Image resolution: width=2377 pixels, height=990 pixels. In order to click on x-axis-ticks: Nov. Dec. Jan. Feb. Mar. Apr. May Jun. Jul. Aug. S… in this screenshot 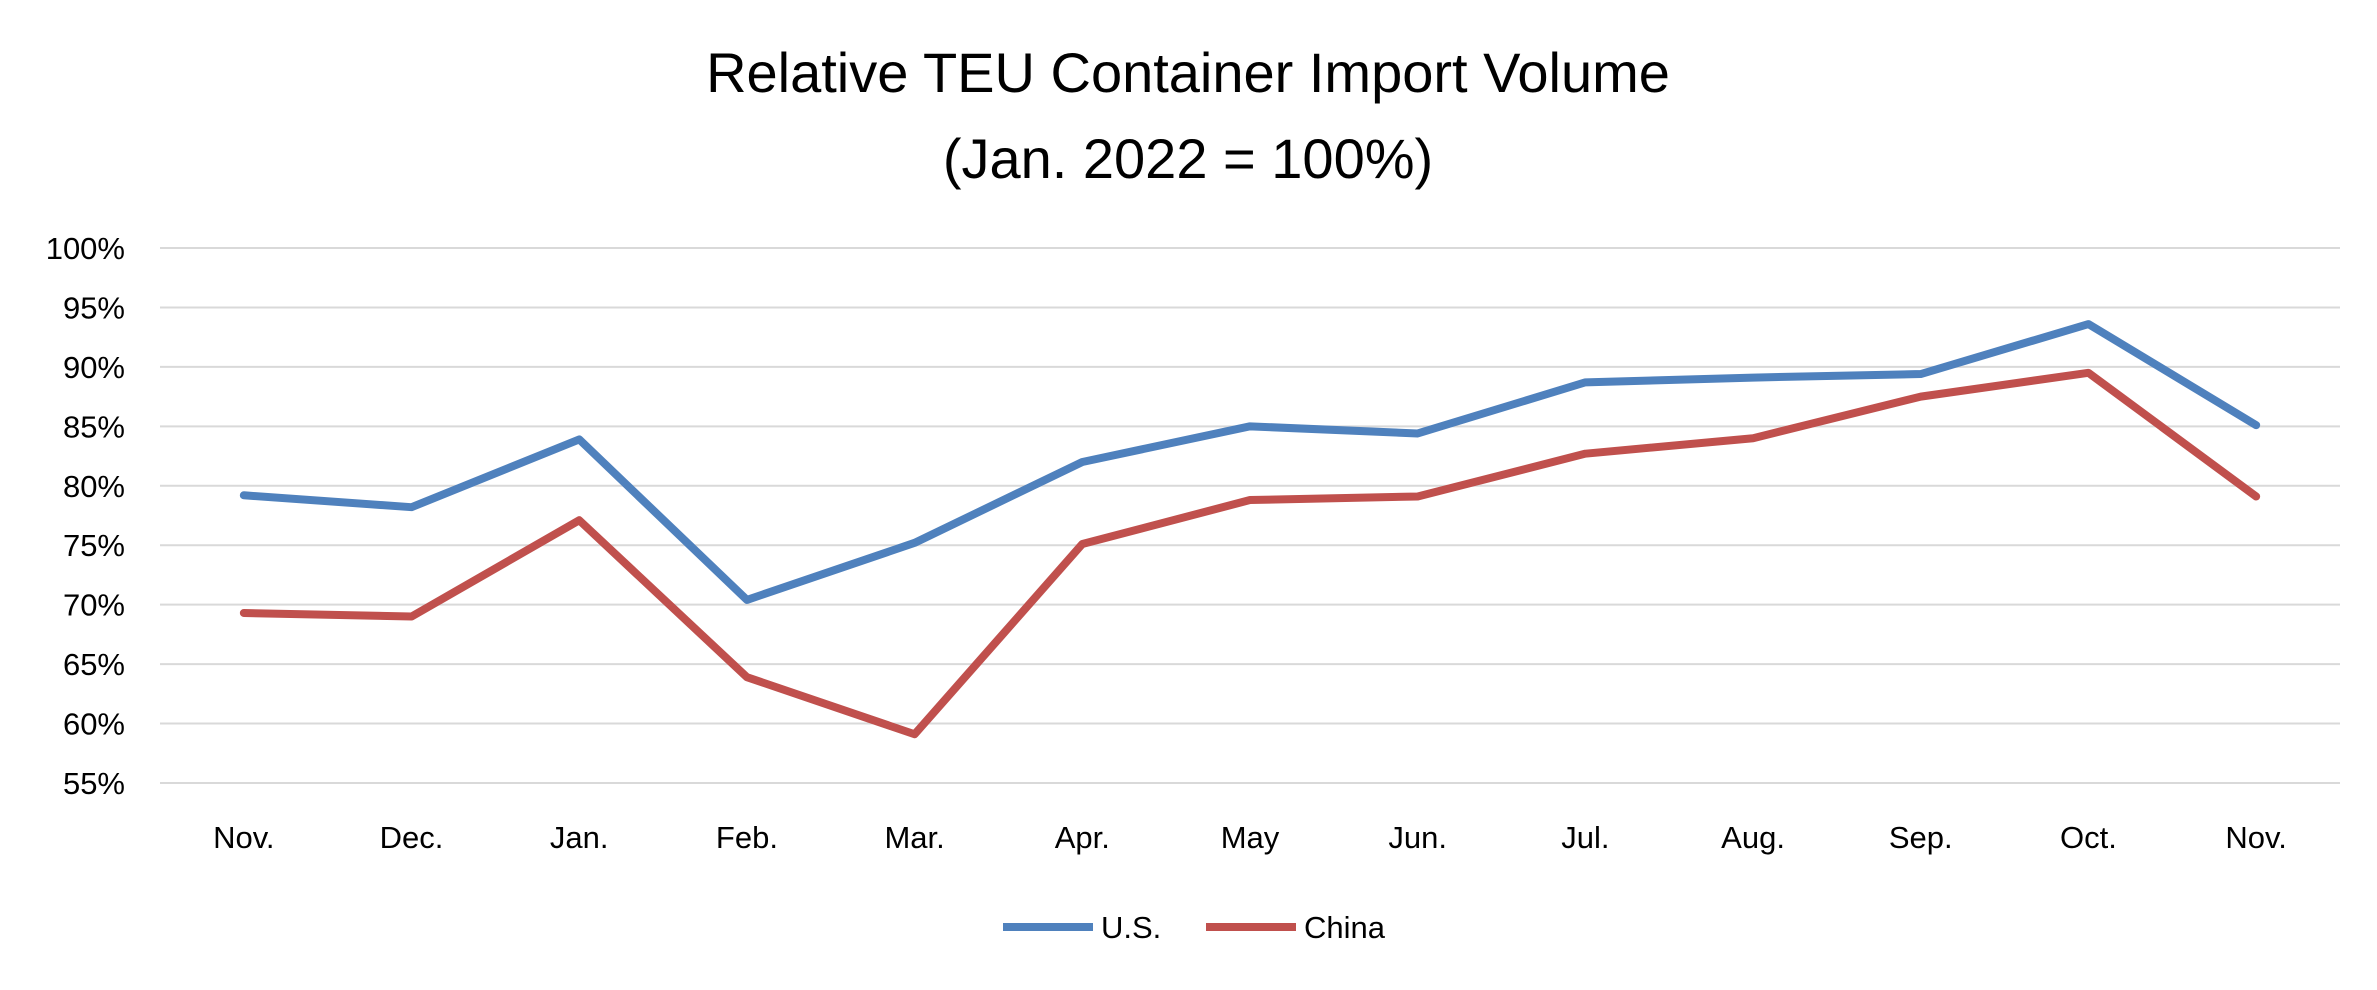, I will do `click(1250, 837)`.